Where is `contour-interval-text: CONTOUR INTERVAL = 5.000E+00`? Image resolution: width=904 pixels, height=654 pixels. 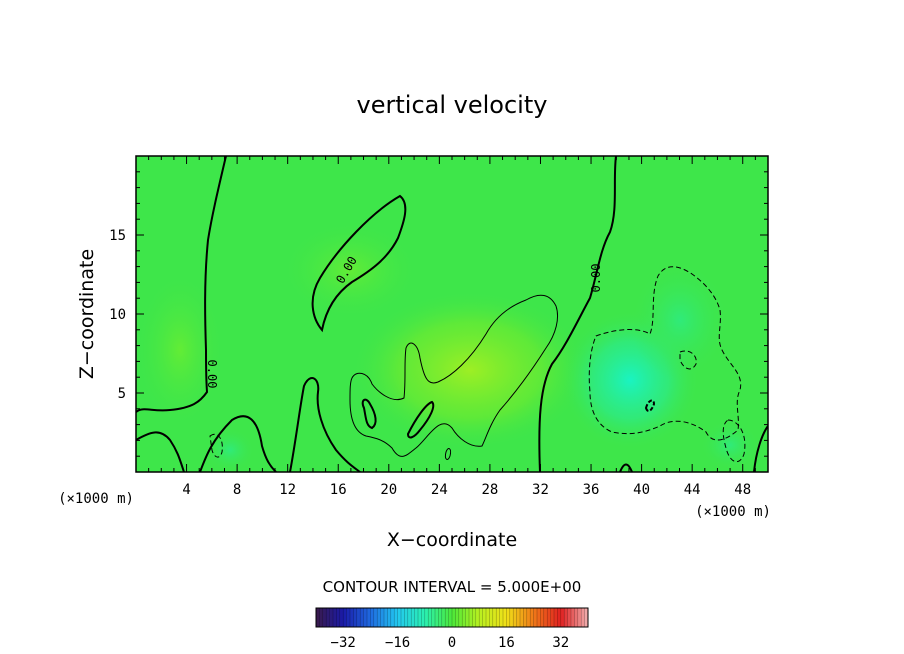 contour-interval-text: CONTOUR INTERVAL = 5.000E+00 is located at coordinates (452, 587).